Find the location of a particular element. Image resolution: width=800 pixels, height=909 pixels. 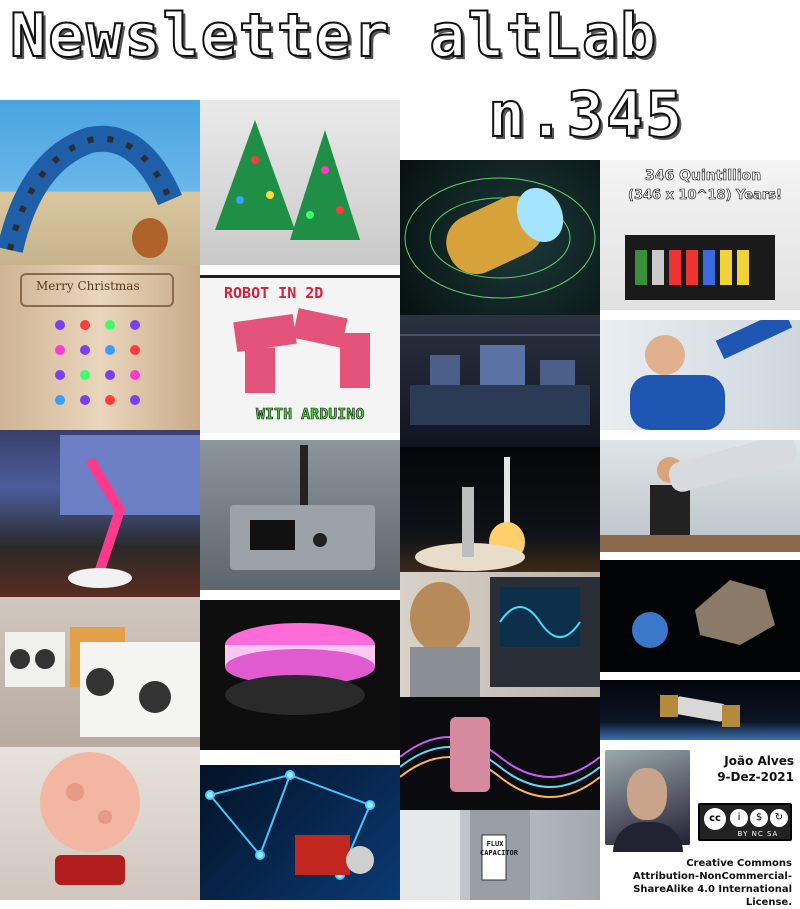

license-line-3: ShareAlike 4.0 International is located at coordinates (712, 889).